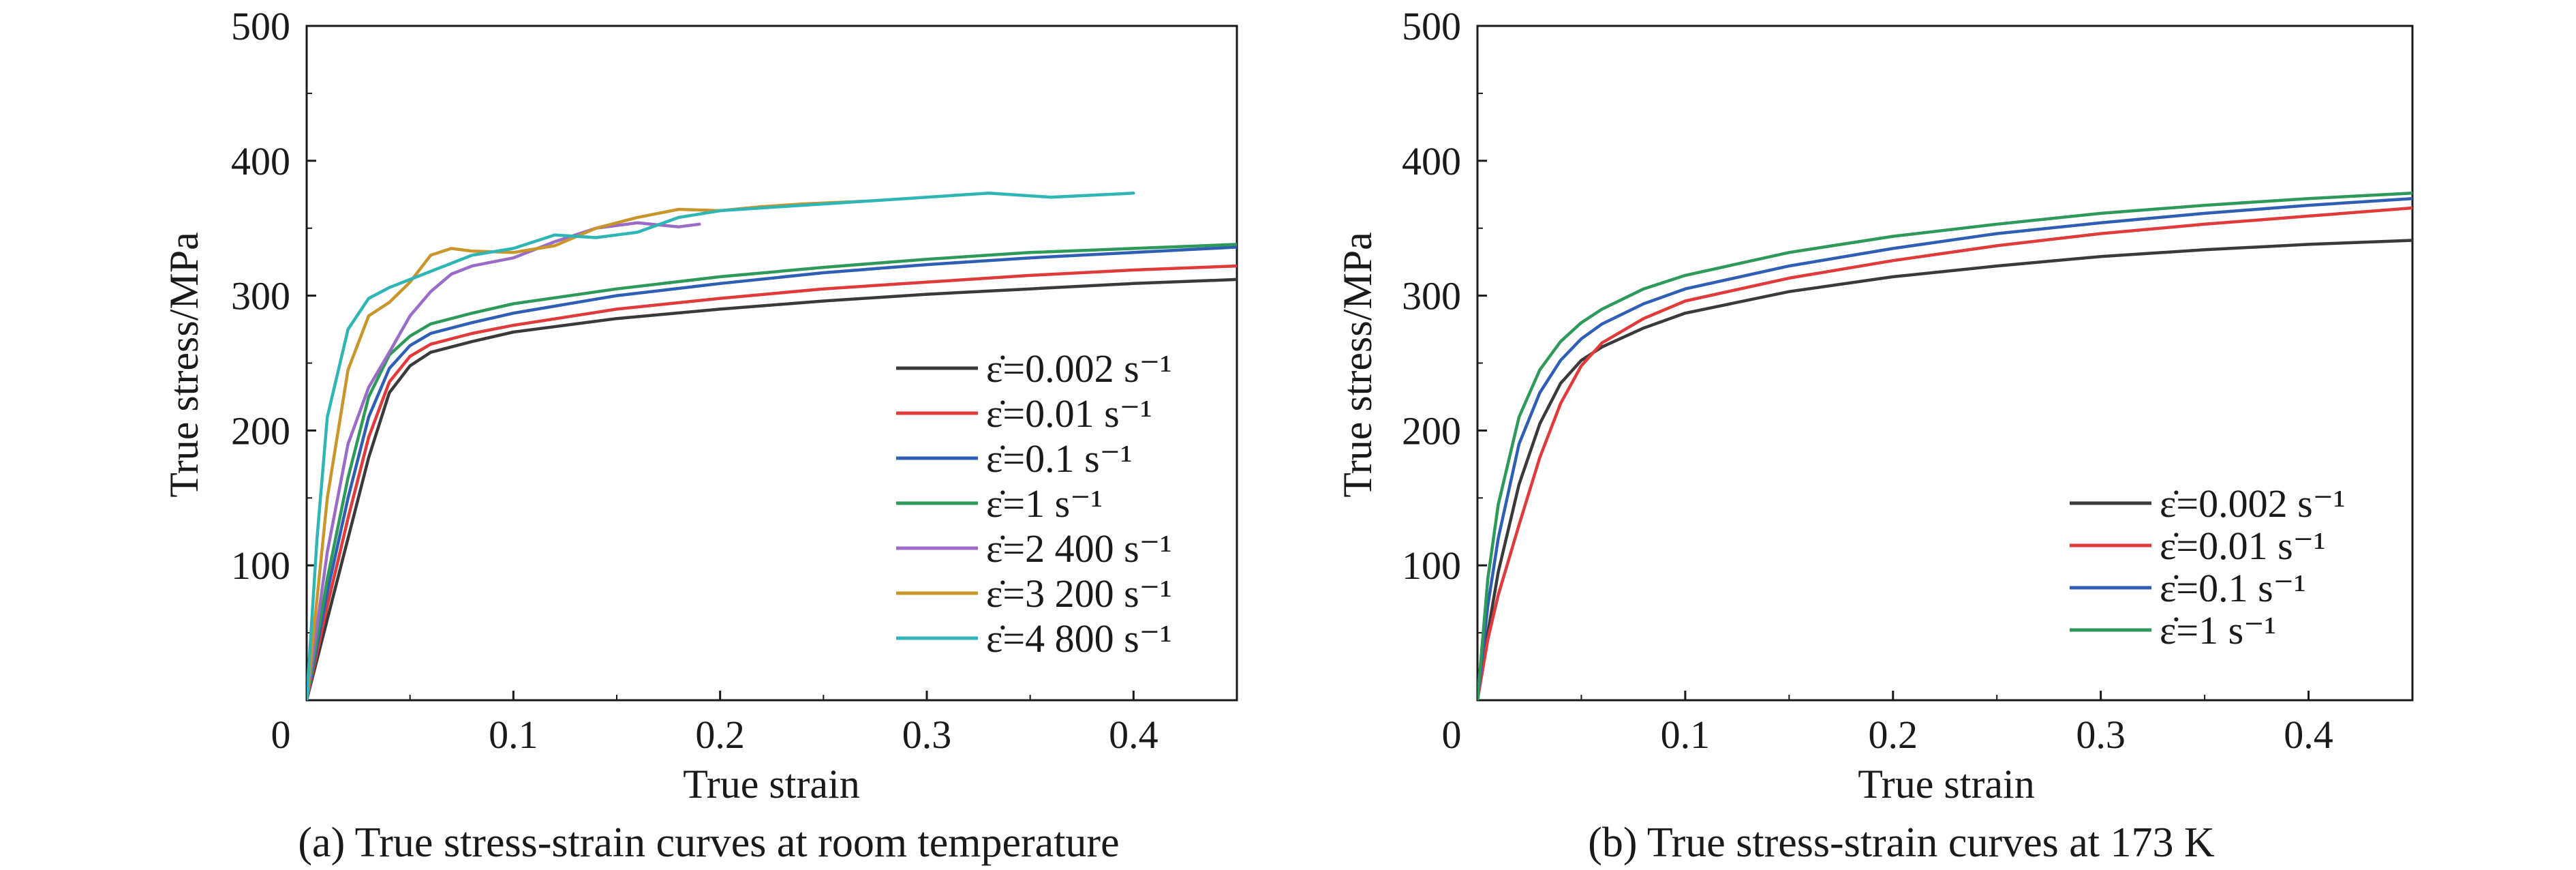 This screenshot has height=870, width=2576. Describe the element at coordinates (513, 734) in the screenshot. I see `panel-a-xtick-label: 0.1` at that location.